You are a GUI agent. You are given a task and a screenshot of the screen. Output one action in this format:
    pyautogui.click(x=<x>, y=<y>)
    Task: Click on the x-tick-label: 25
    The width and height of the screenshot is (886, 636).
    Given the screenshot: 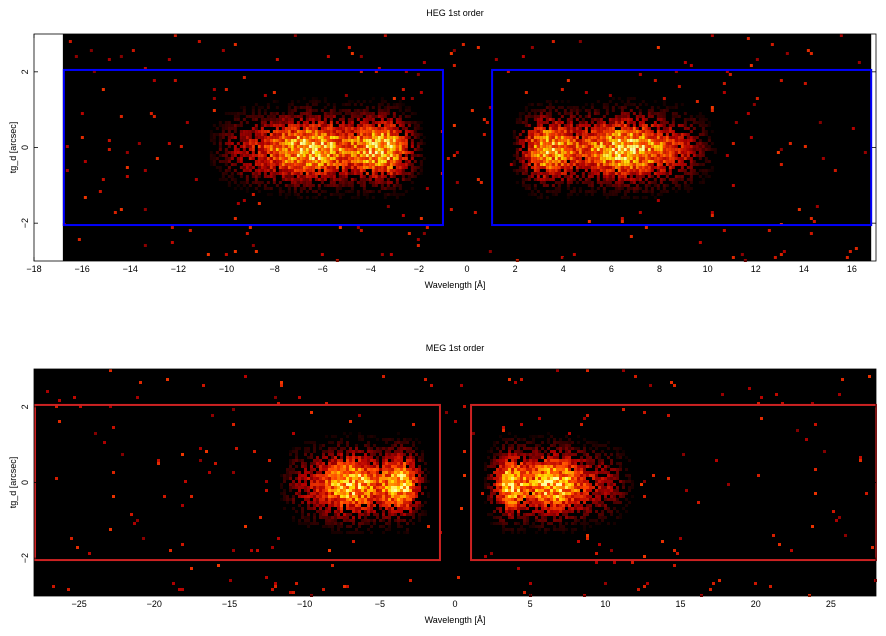 What is the action you would take?
    pyautogui.click(x=831, y=604)
    